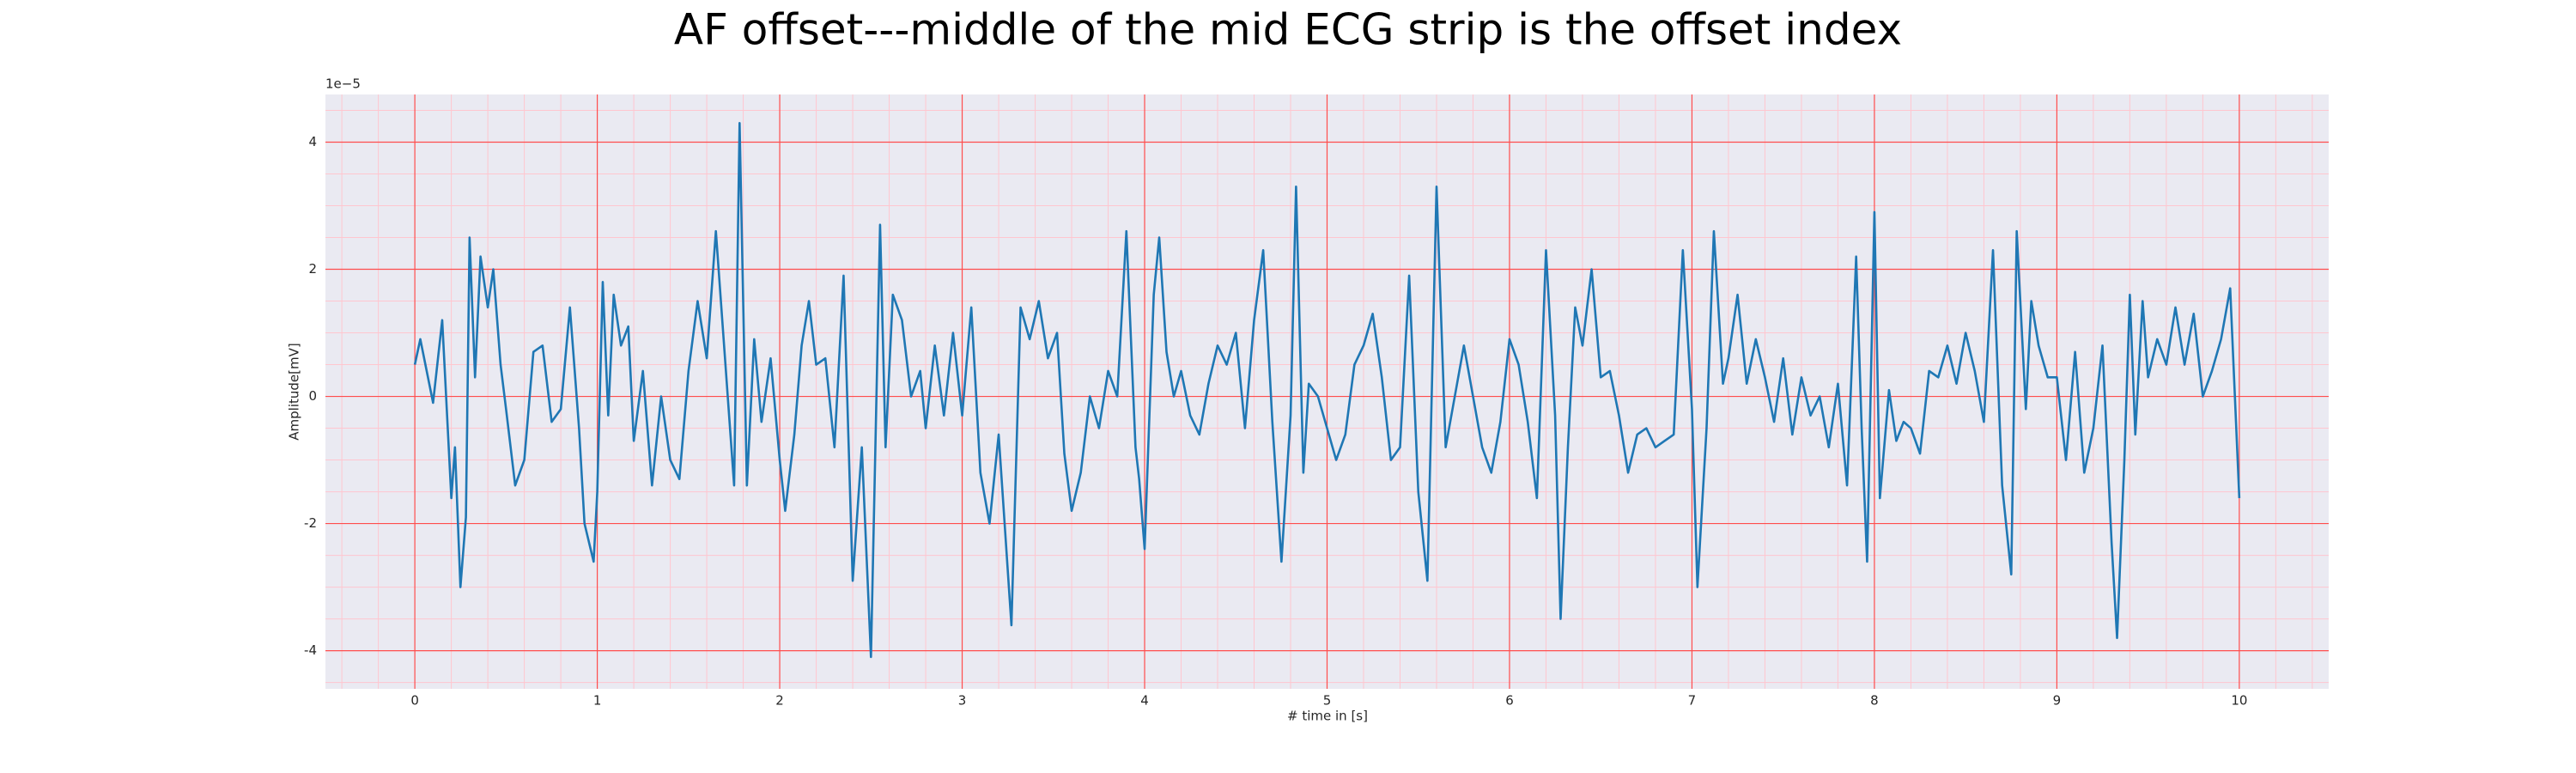 The width and height of the screenshot is (2576, 773). Describe the element at coordinates (312, 141) in the screenshot. I see `y-tick-label: 4` at that location.